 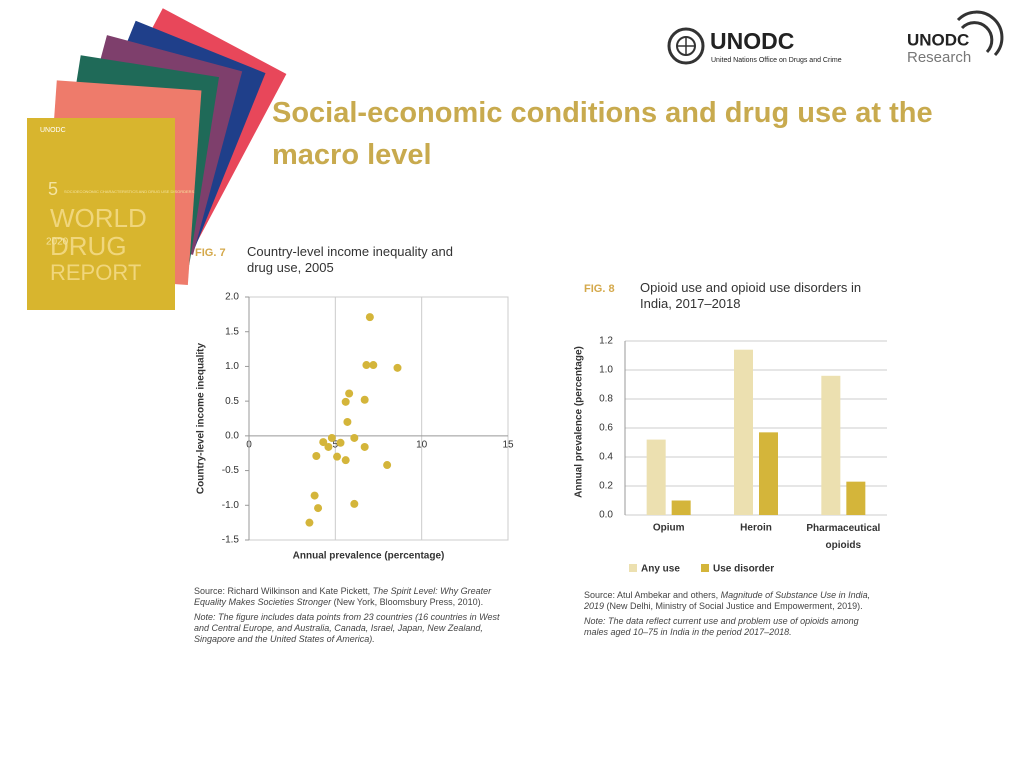 What do you see at coordinates (53, 130) in the screenshot?
I see `cover-brand: UNODC` at bounding box center [53, 130].